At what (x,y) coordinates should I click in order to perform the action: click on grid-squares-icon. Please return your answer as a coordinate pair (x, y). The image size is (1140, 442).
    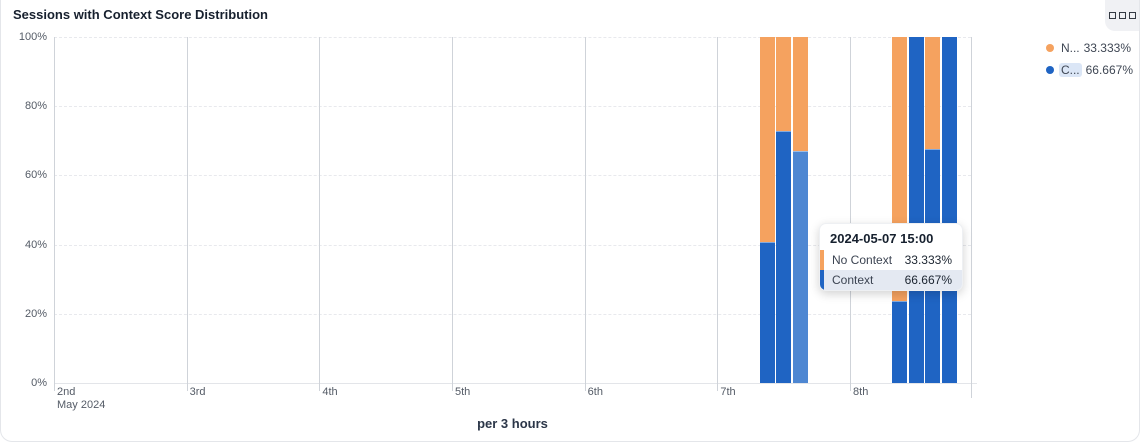
    Looking at the image, I should click on (1122, 15).